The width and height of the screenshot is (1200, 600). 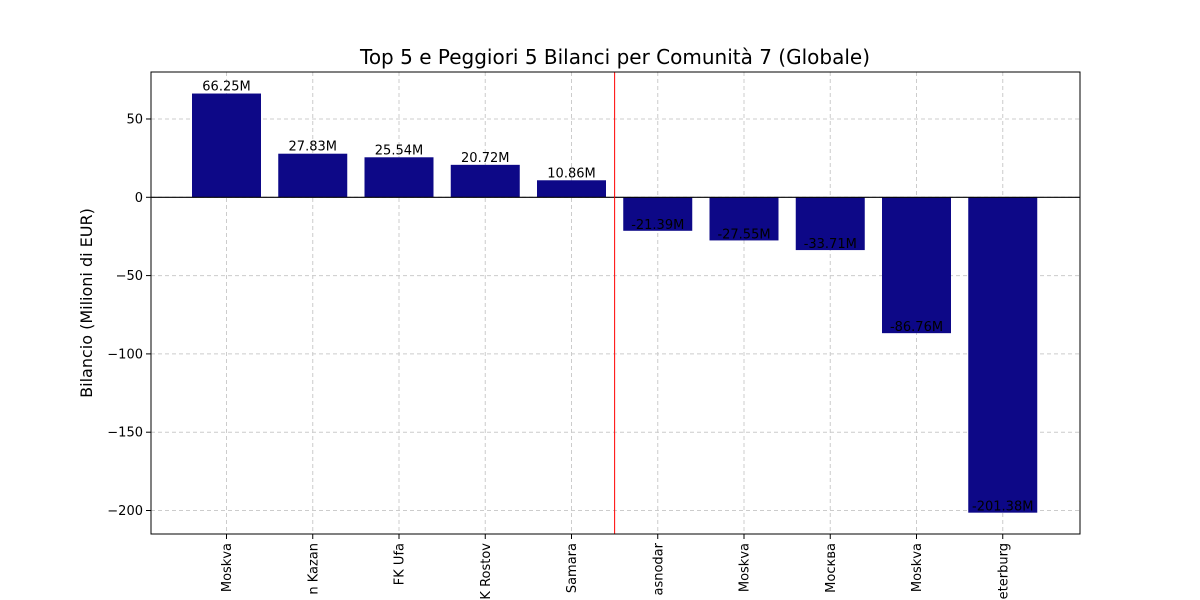 I want to click on y-tick-label: −100, so click(x=125, y=354).